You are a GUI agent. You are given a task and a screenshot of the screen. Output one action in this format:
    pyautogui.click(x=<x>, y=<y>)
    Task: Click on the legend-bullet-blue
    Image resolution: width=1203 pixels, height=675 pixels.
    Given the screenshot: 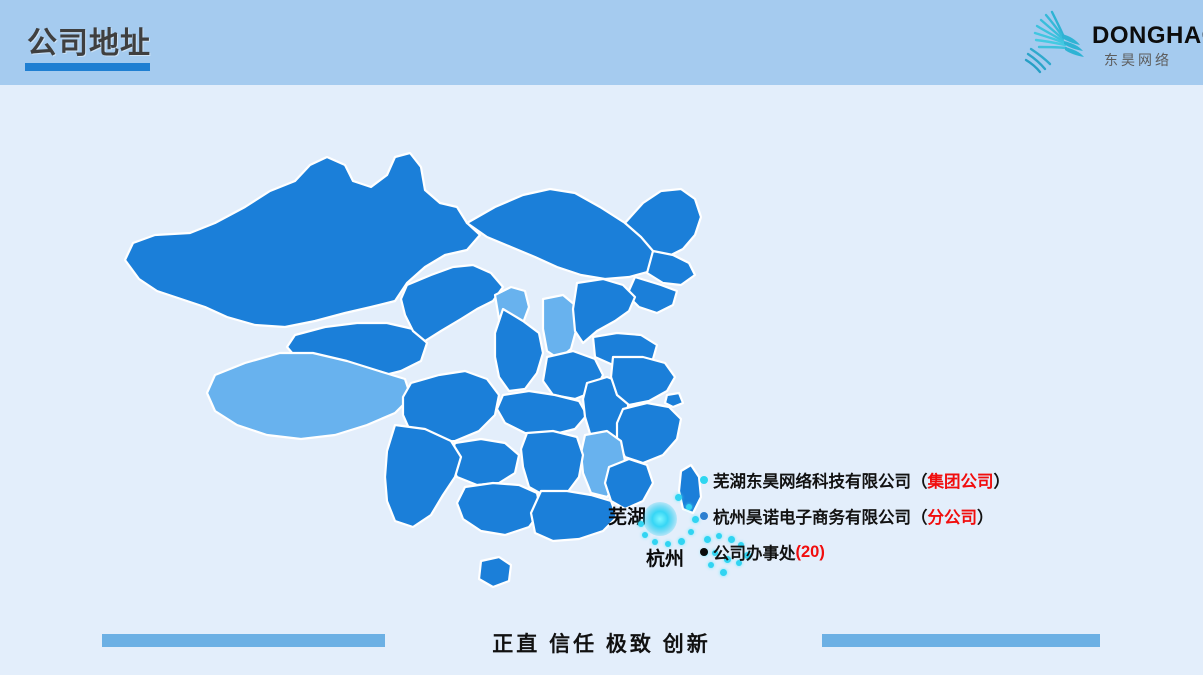 What is the action you would take?
    pyautogui.click(x=704, y=516)
    